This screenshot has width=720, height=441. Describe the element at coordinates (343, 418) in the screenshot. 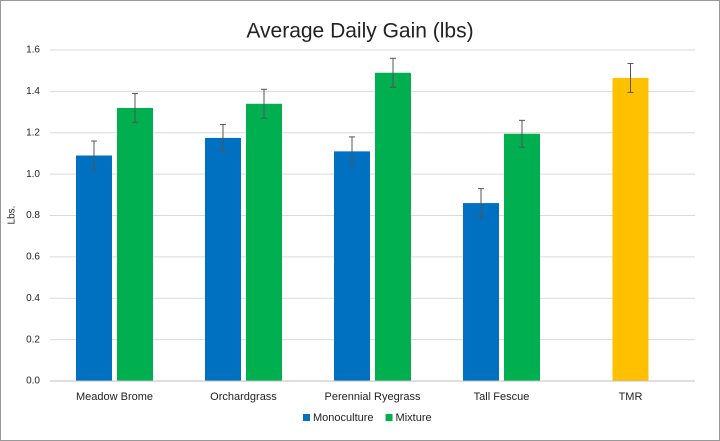

I see `legend-label: Monoculture` at that location.